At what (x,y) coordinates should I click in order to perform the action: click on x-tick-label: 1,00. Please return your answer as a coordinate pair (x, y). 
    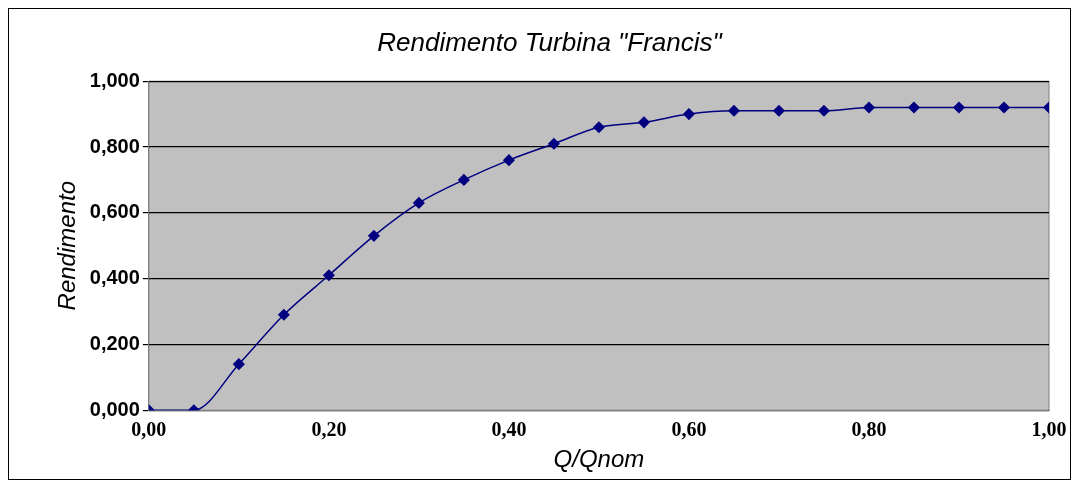
    Looking at the image, I should click on (1049, 429).